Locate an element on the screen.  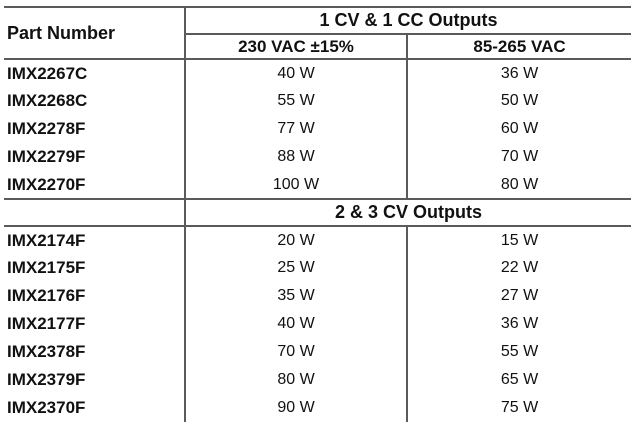
table-row: IMX2370F 90 W 75 W is located at coordinates (318, 408).